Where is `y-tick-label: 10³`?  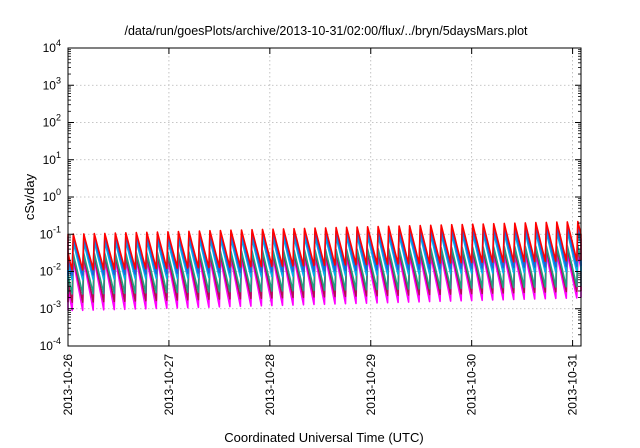
y-tick-label: 10³ is located at coordinates (52, 83).